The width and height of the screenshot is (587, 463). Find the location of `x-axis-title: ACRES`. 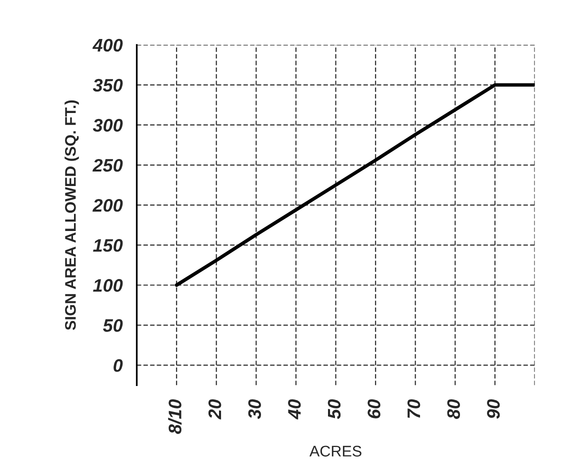

x-axis-title: ACRES is located at coordinates (335, 451).